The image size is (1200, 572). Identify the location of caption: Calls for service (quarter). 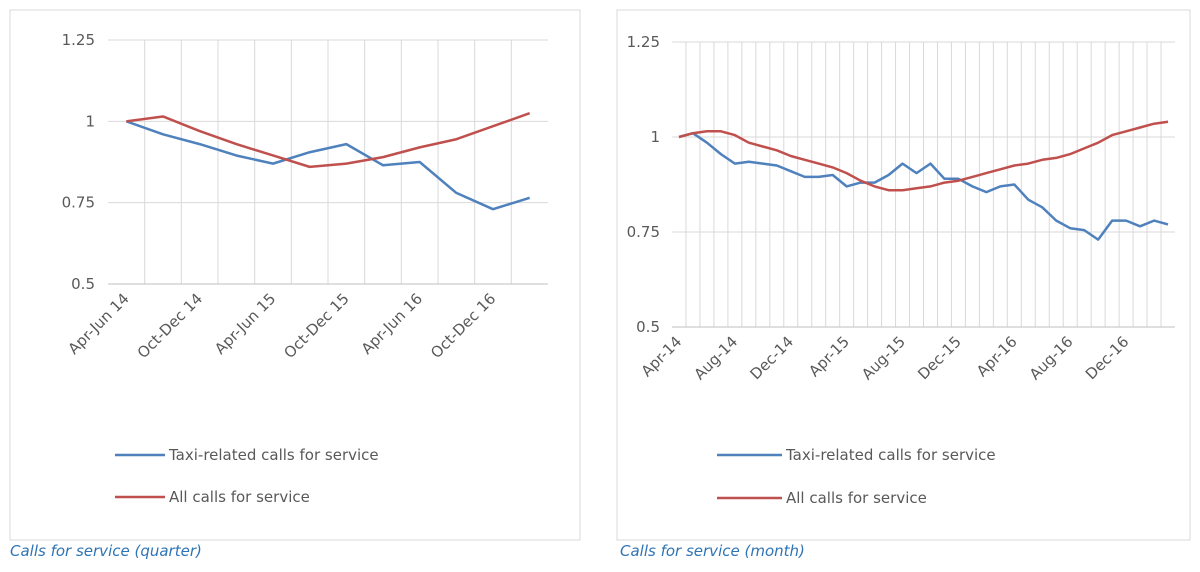
(106, 551).